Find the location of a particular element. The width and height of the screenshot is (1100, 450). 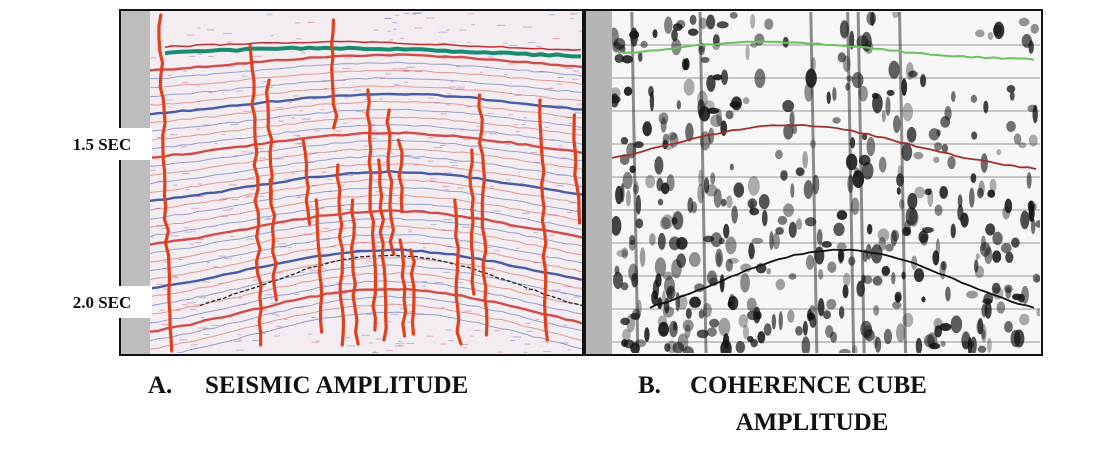

fault-trace is located at coordinates (635, 182).